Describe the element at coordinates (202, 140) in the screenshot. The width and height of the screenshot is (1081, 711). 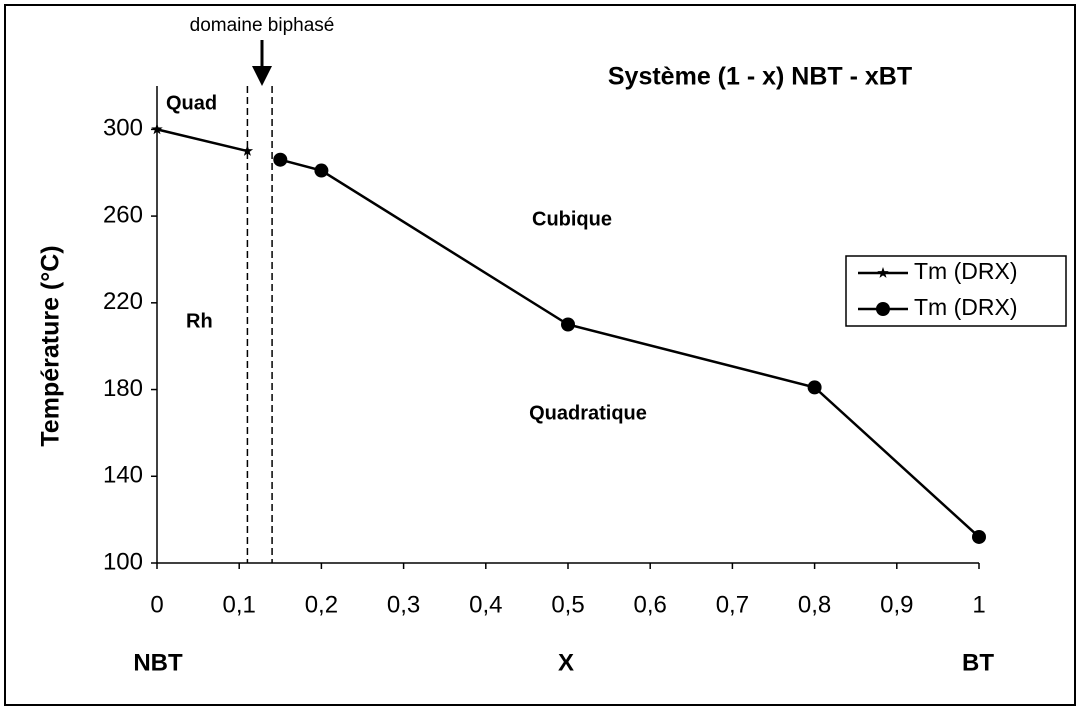
I see `series-line` at that location.